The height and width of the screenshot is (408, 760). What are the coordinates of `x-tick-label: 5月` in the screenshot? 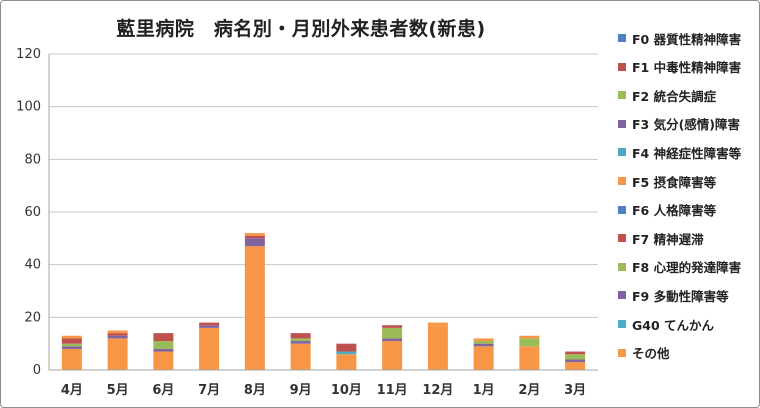 It's located at (118, 390).